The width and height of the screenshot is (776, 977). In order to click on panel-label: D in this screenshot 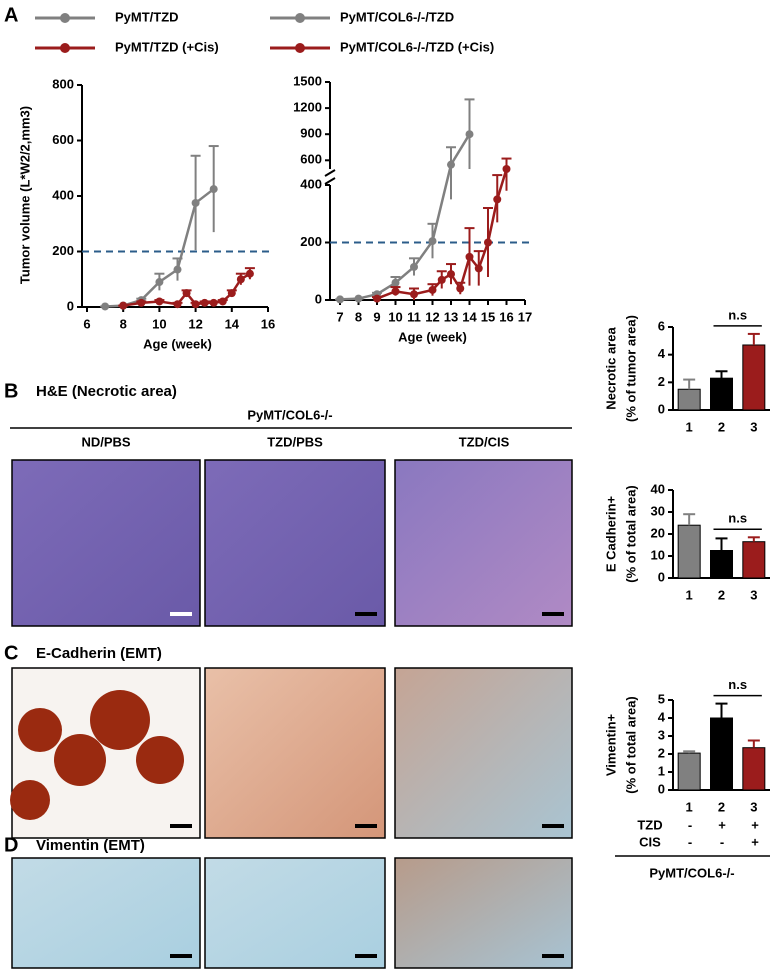, I will do `click(11, 845)`.